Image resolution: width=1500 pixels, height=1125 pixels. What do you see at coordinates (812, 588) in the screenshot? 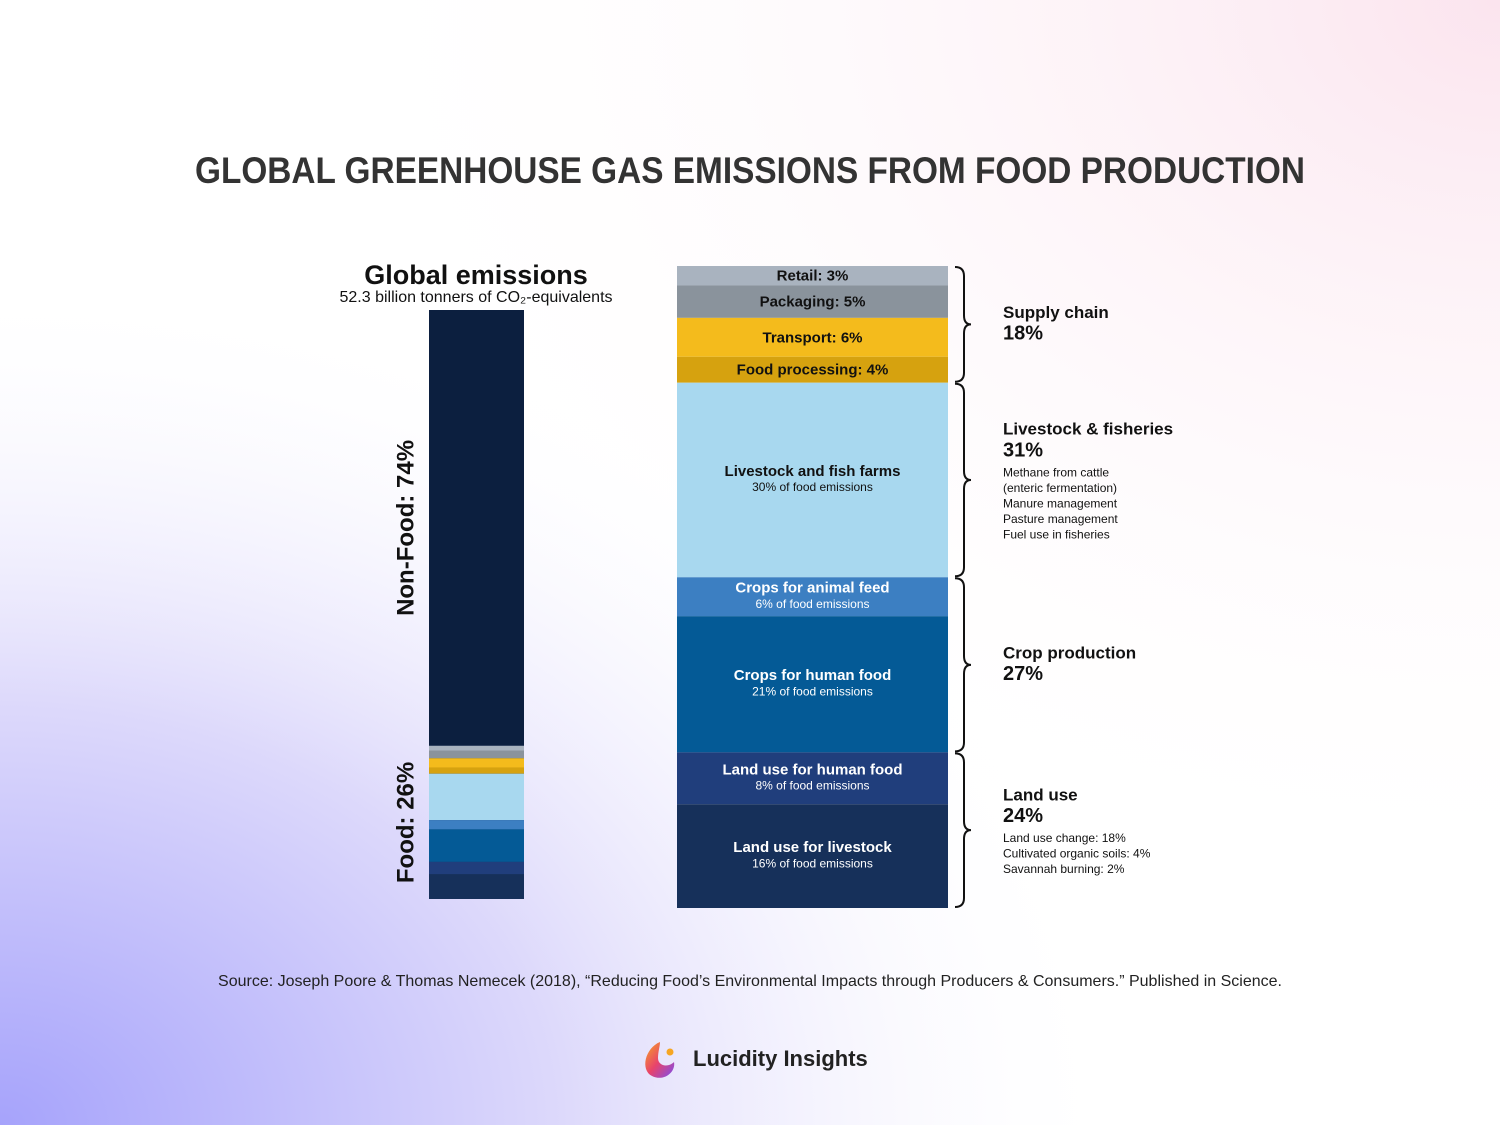
I see `segment-label: Crops for animal feed` at bounding box center [812, 588].